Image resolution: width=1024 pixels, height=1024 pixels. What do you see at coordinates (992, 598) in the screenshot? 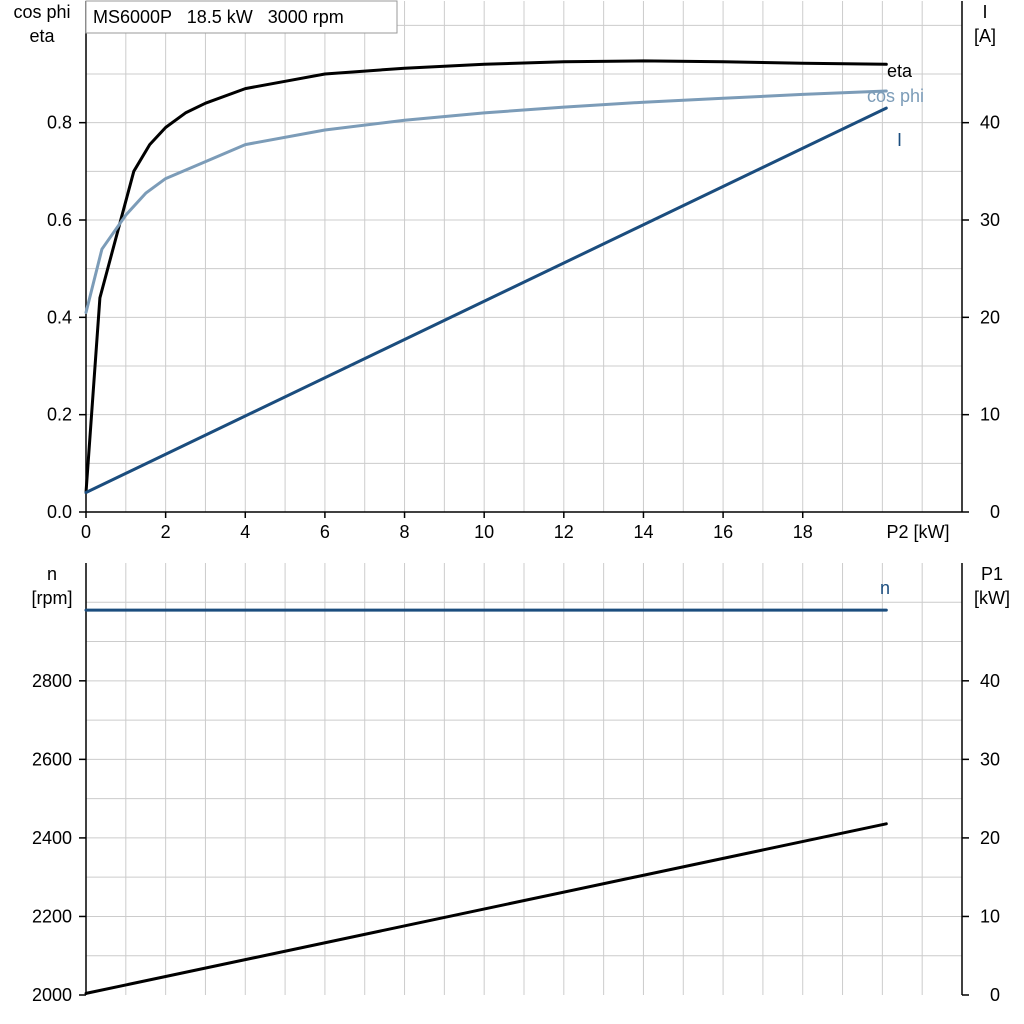
I see `bottom-right-y-axis-label-line2: [kW]` at bounding box center [992, 598].